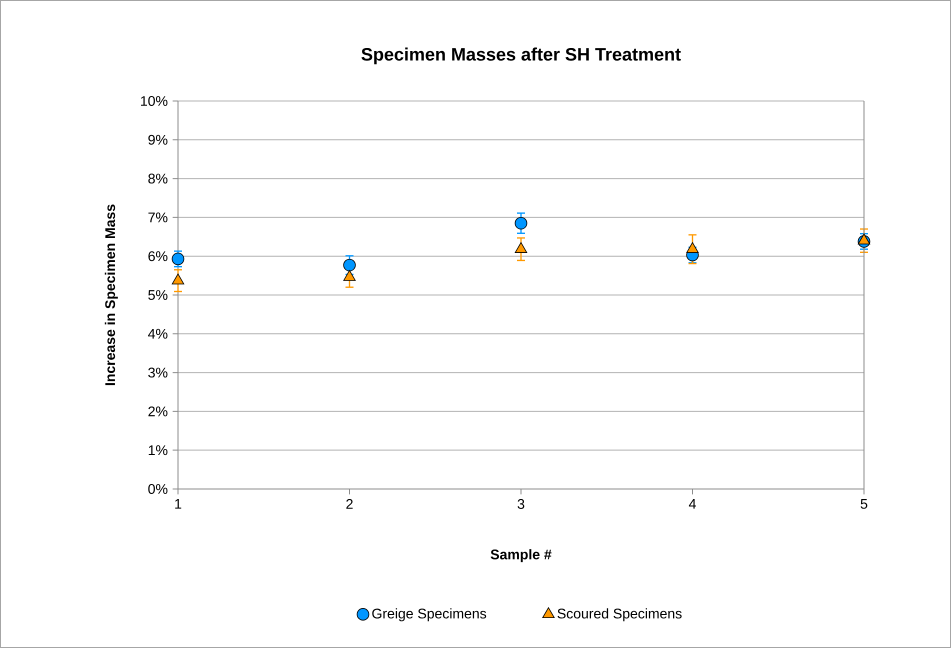 The width and height of the screenshot is (951, 648). What do you see at coordinates (429, 615) in the screenshot?
I see `legend-label: Greige Specimens` at bounding box center [429, 615].